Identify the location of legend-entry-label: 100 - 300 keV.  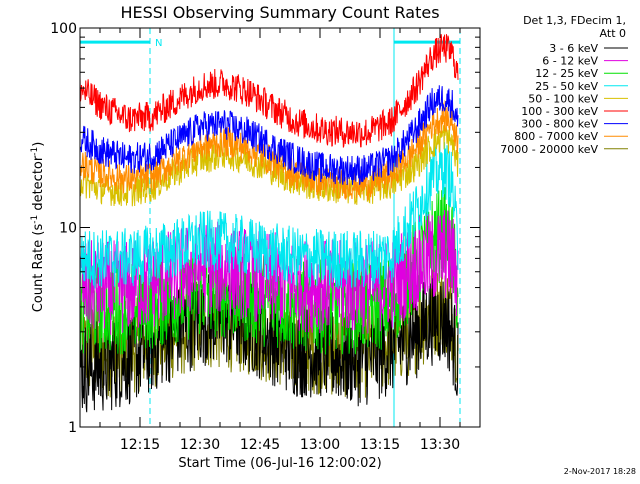
(559, 111).